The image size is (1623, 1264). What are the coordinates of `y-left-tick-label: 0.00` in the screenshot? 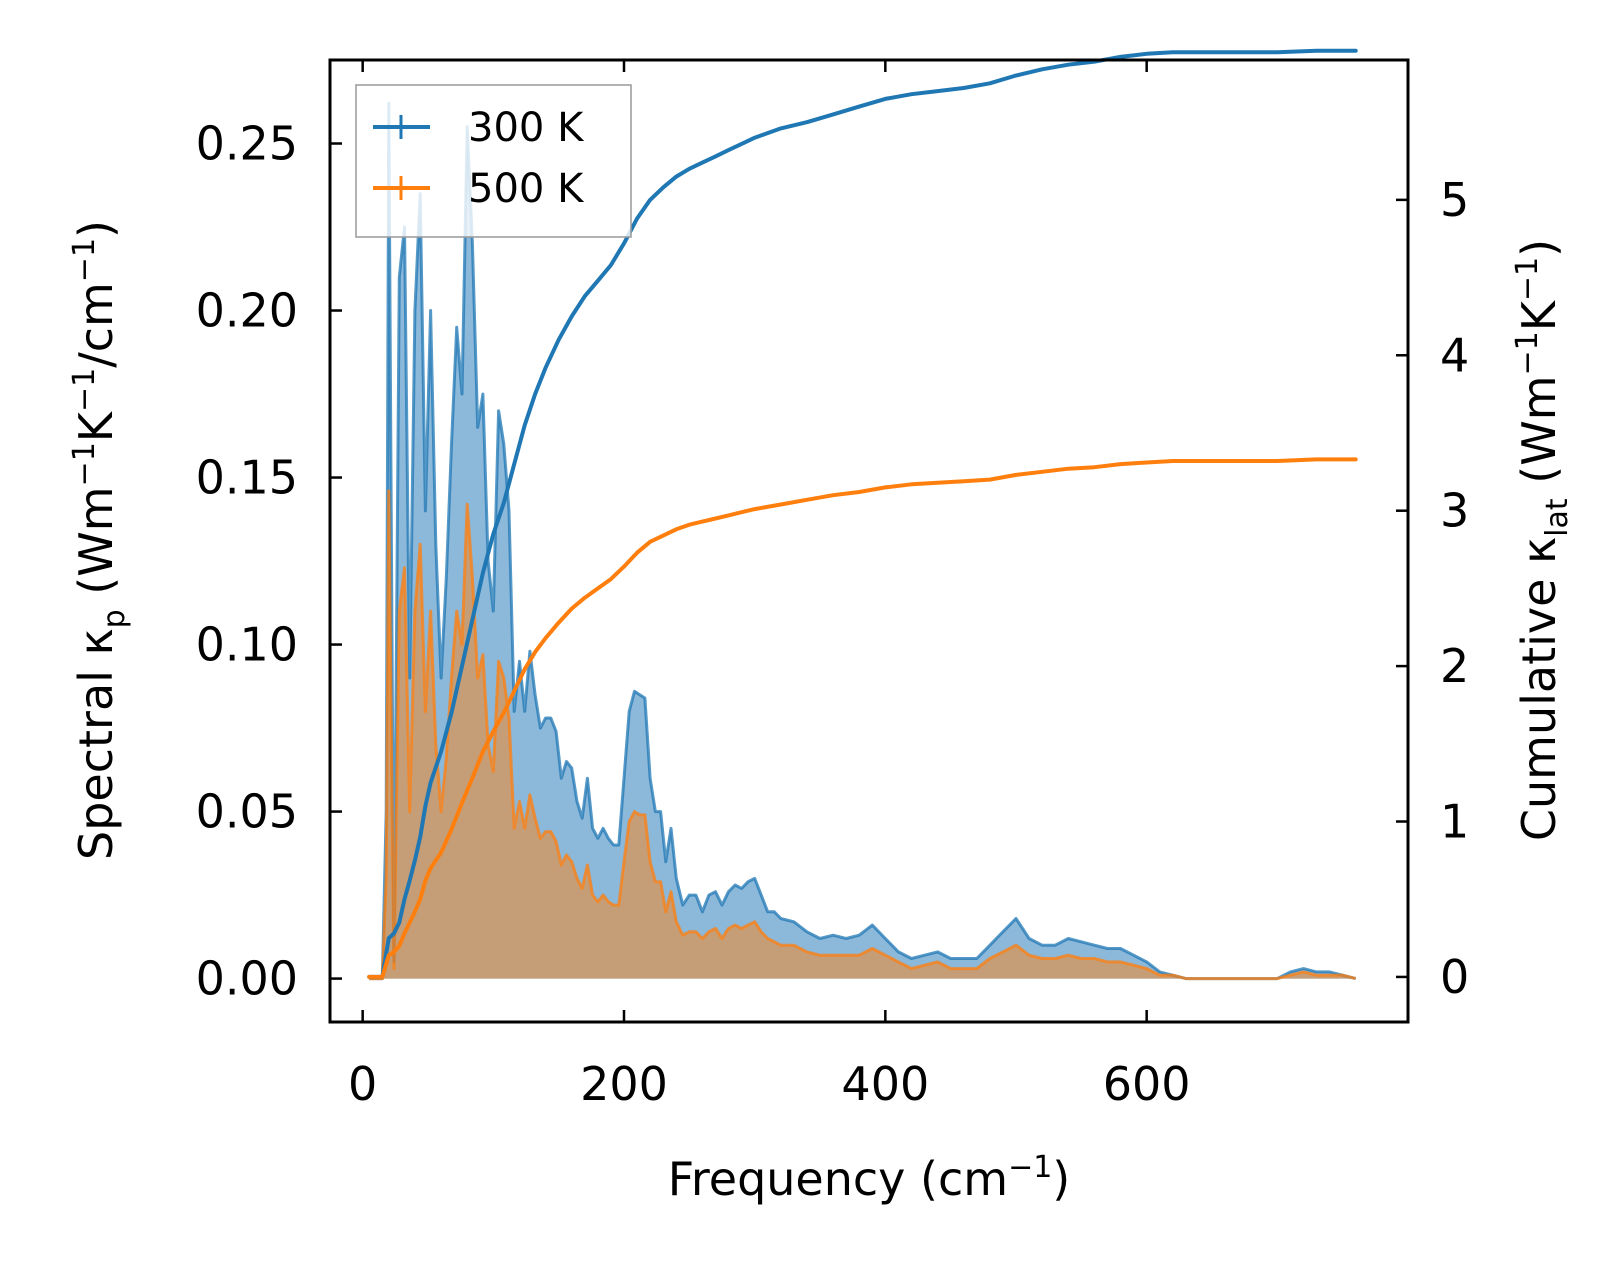 It's located at (247, 979).